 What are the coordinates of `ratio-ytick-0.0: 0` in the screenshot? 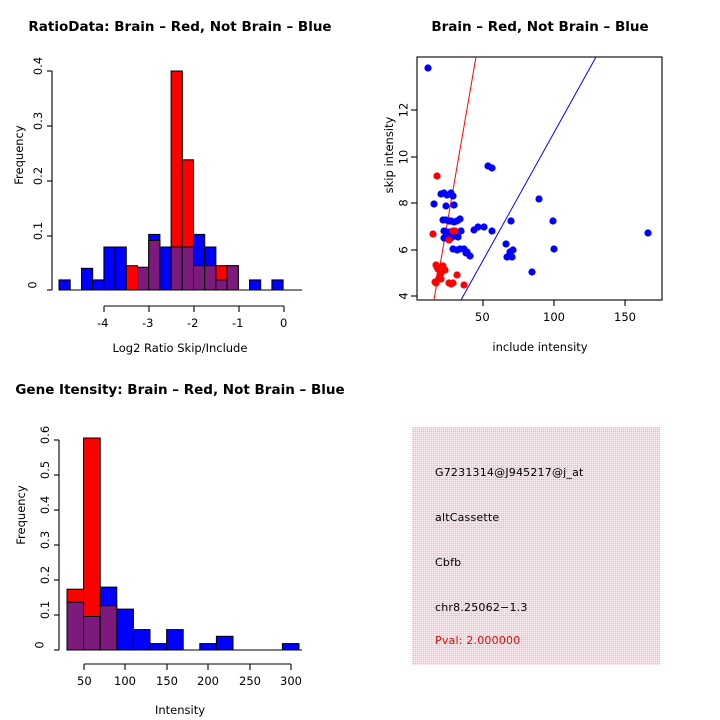 It's located at (32, 285).